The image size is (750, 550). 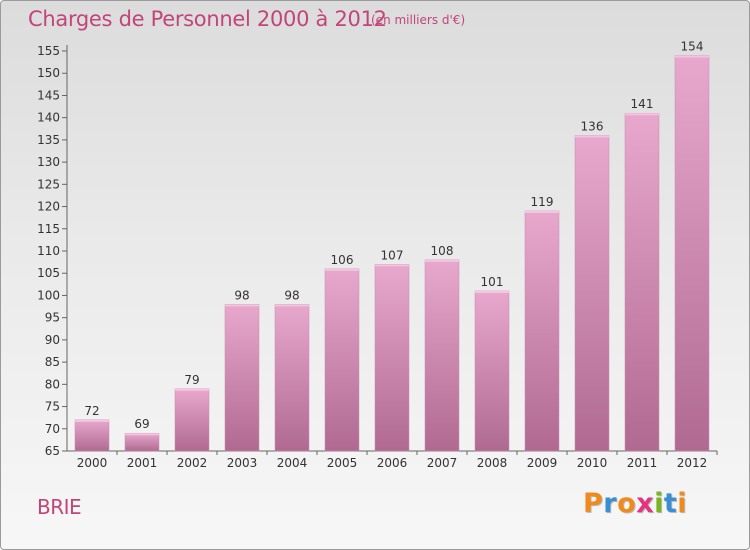 I want to click on y-tick-label: 120, so click(x=48, y=207).